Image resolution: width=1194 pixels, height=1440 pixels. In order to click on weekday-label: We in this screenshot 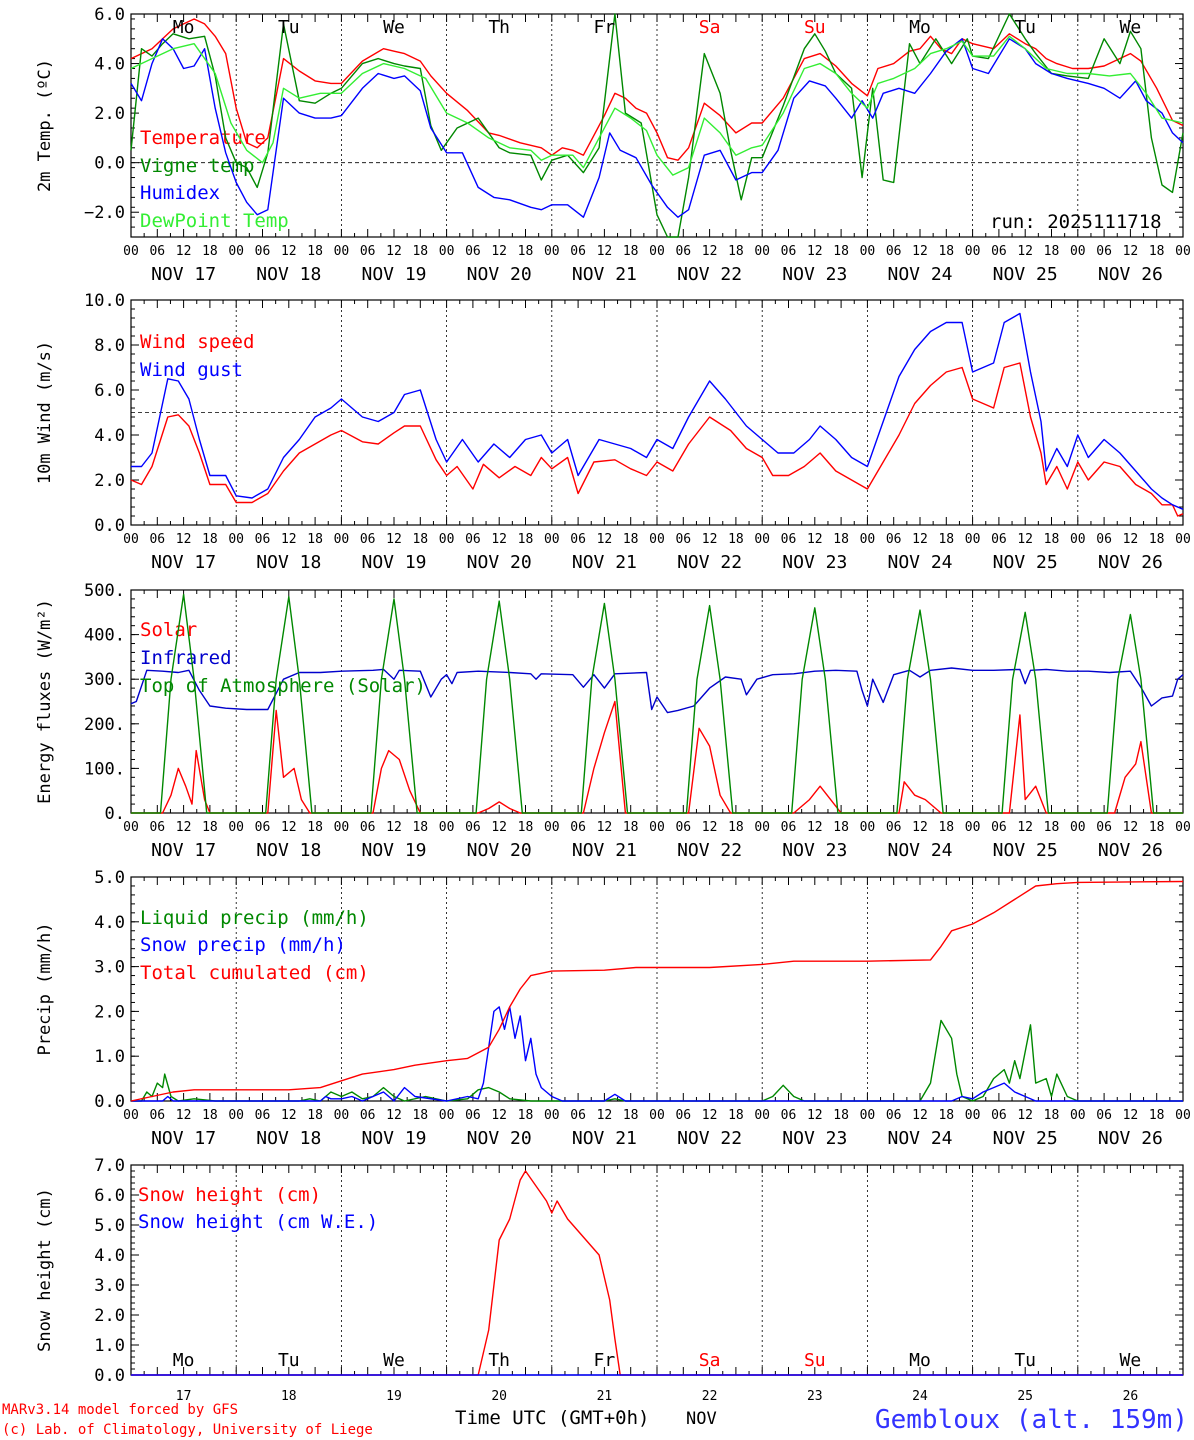, I will do `click(394, 1360)`.